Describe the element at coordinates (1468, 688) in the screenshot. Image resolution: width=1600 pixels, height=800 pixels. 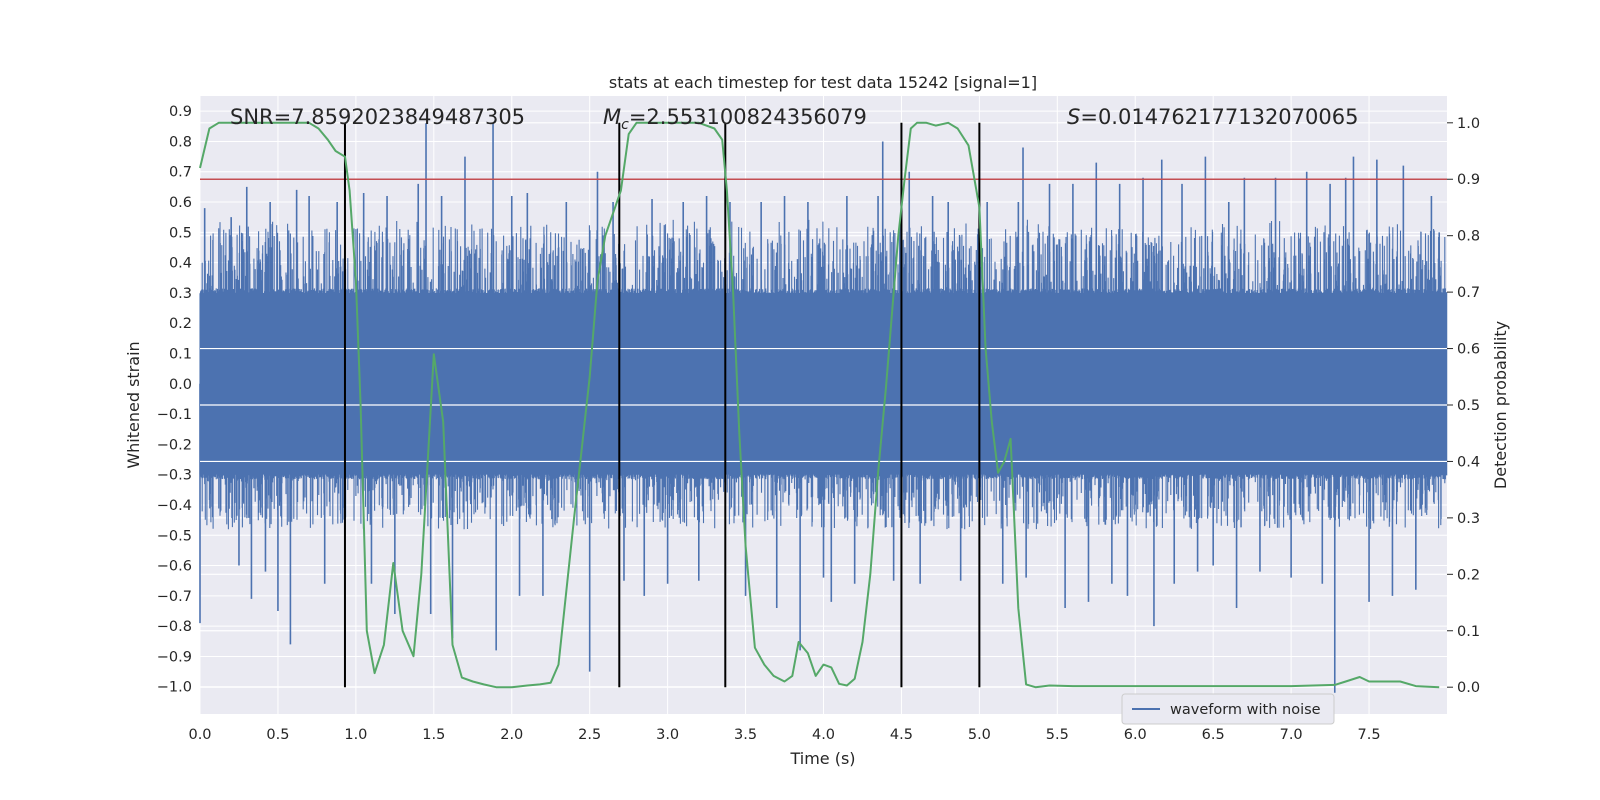
I see `y-right-tick-label: 0.0` at that location.